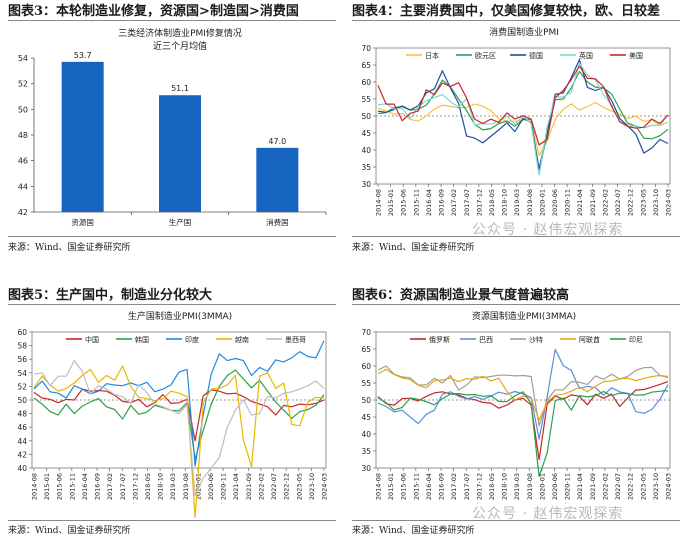 The height and width of the screenshot is (536, 686). Describe the element at coordinates (548, 230) in the screenshot. I see `watermark: 公众号 · 赵伟宏观探索` at that location.